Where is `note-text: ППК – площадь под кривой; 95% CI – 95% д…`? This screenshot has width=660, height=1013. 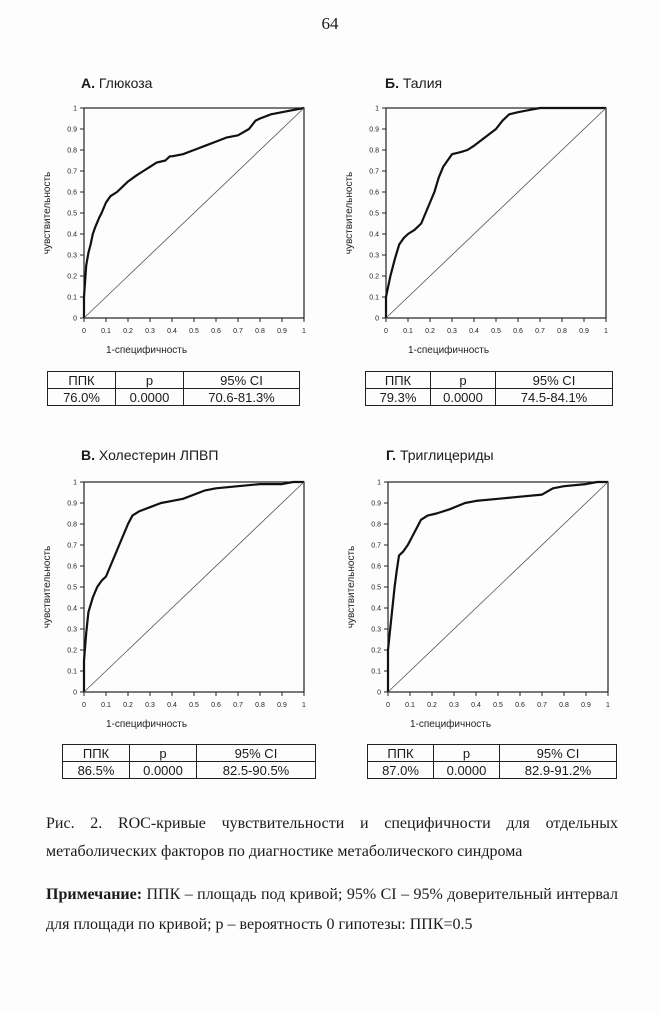 note-text: ППК – площадь под кривой; 95% CI – 95% д… is located at coordinates (332, 909).